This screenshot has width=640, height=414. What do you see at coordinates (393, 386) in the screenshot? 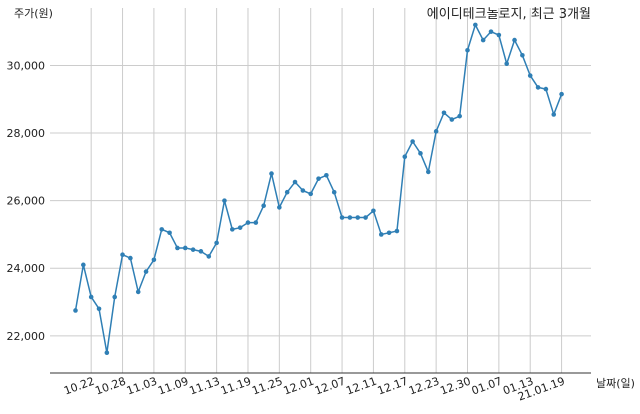
I see `x-tick-label: 12.17` at bounding box center [393, 386].